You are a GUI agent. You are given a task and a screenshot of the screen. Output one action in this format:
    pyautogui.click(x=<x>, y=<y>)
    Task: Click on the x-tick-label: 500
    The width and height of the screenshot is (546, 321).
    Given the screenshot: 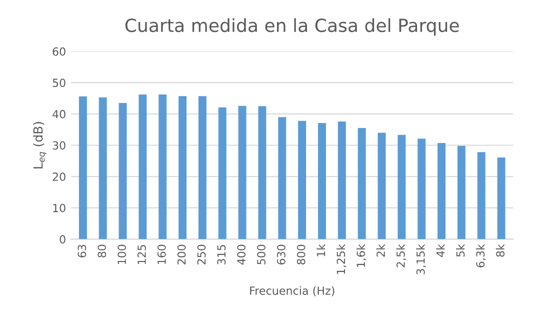 What is the action you would take?
    pyautogui.click(x=261, y=254)
    